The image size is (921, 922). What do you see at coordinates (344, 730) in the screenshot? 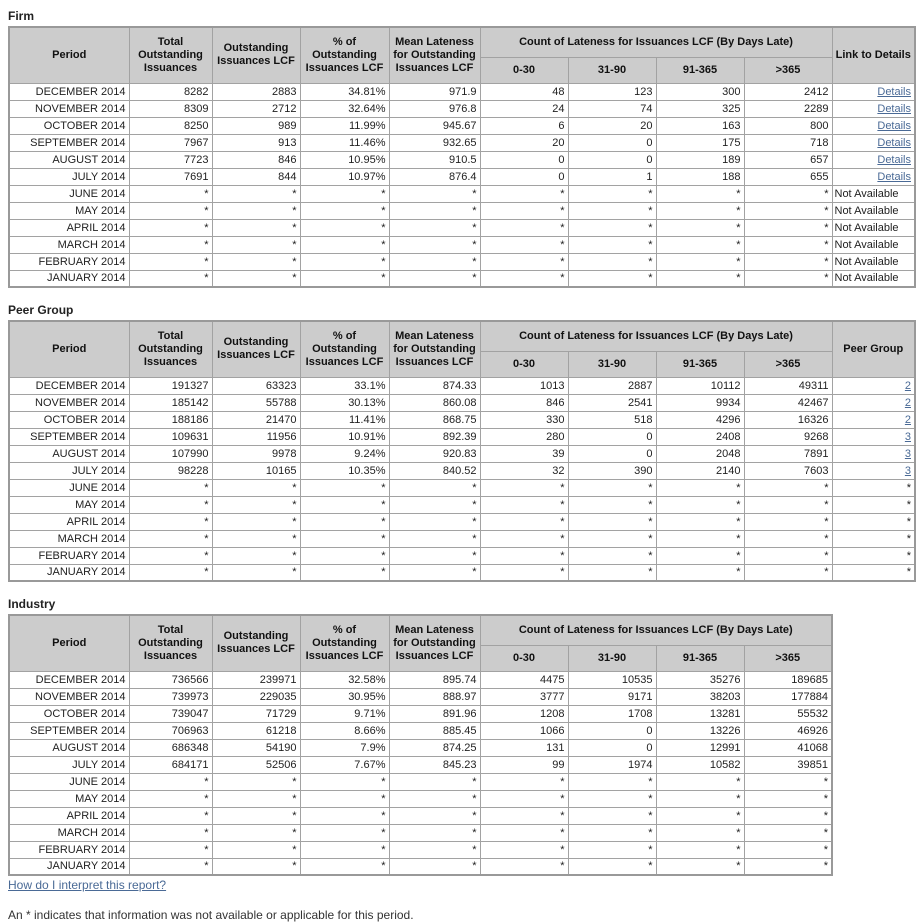
I see `value-cell: 8.66%` at bounding box center [344, 730].